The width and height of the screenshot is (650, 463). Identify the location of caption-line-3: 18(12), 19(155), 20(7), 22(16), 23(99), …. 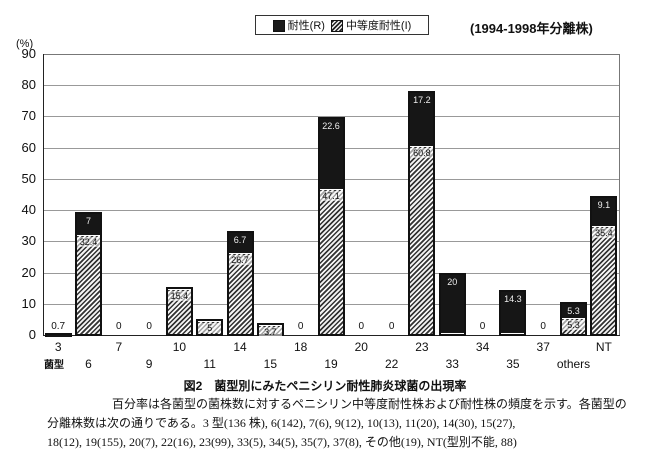
(282, 442).